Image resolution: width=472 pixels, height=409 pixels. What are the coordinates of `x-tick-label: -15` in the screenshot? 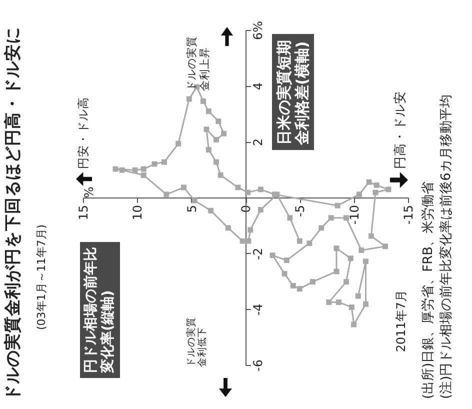 It's located at (409, 215).